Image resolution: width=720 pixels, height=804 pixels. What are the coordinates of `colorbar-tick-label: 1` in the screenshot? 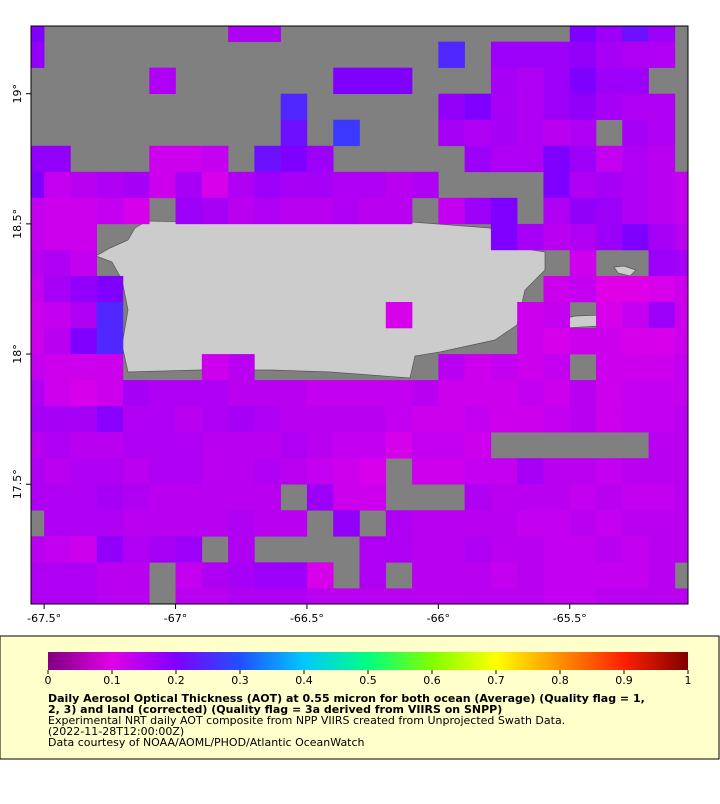 It's located at (688, 680).